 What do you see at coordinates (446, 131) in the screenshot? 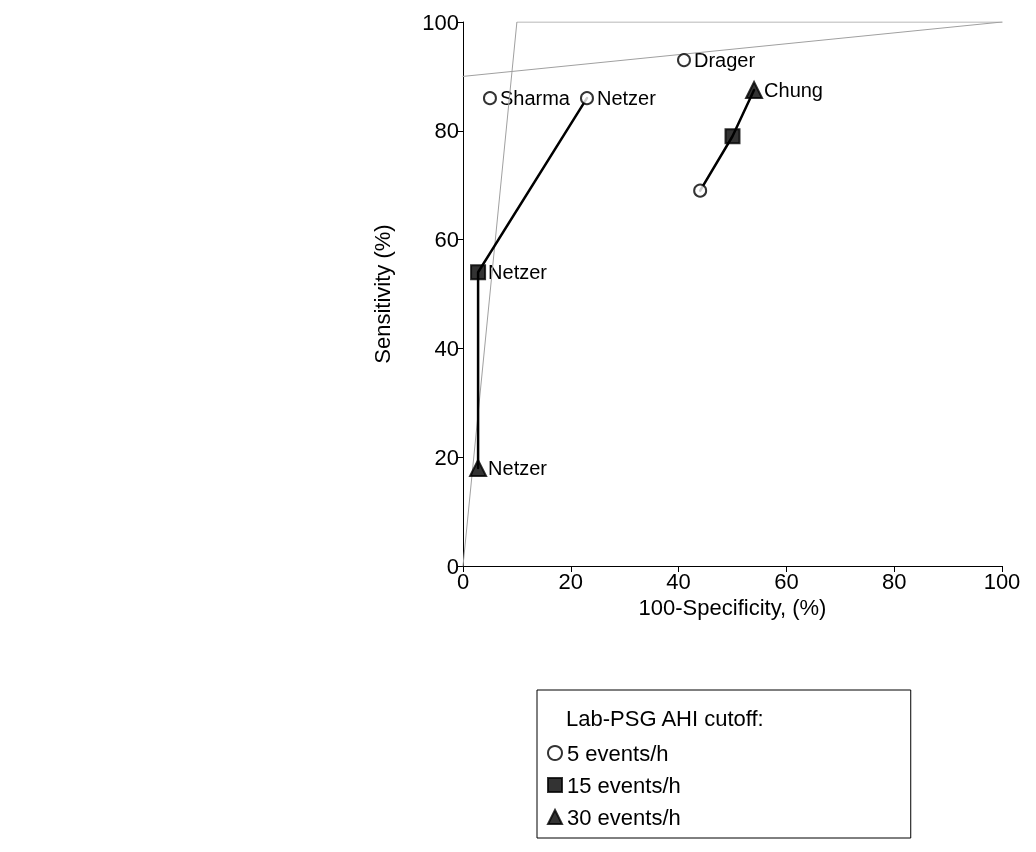
I see `y-tick-label: 80` at bounding box center [446, 131].